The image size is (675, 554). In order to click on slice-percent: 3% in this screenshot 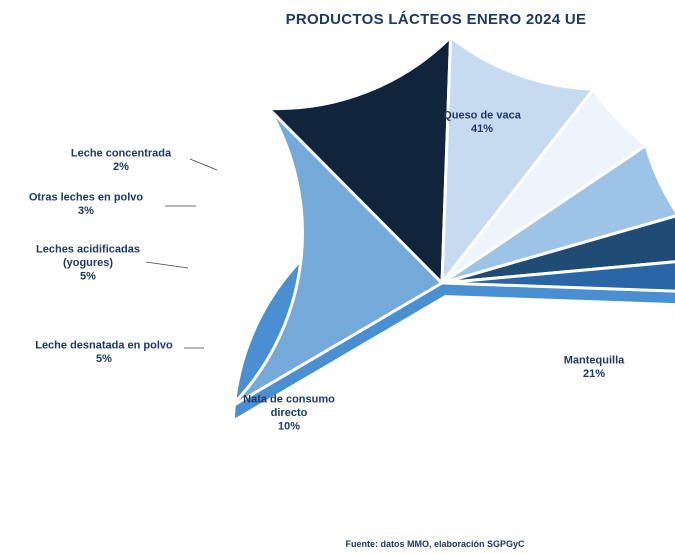, I will do `click(86, 211)`.